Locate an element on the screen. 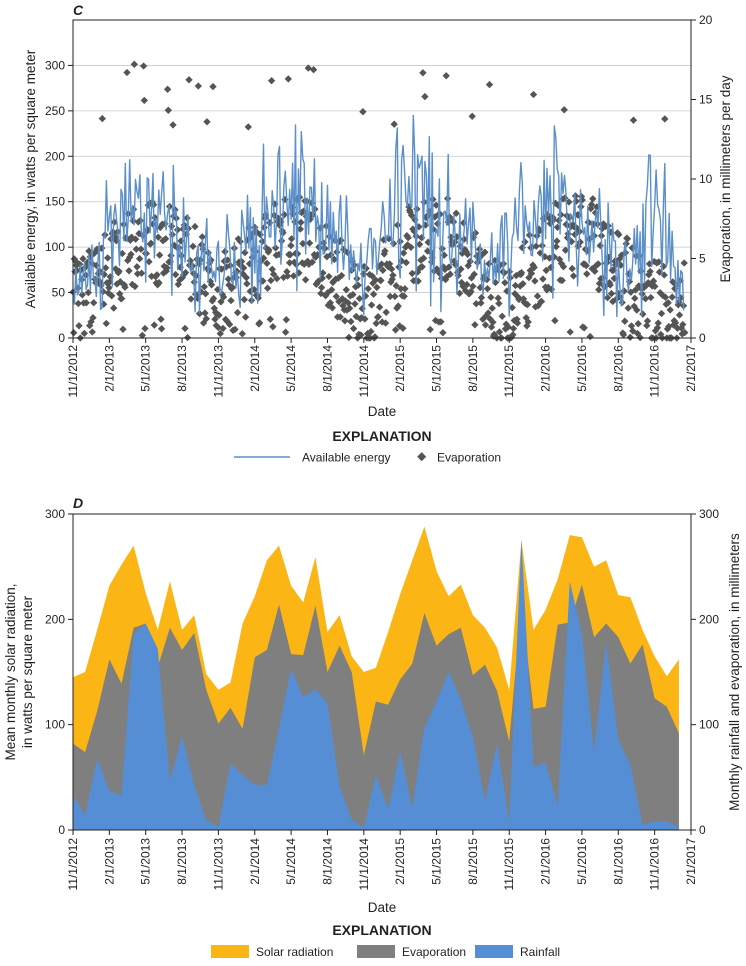  panel-c-explanation-title: EXPLANATION is located at coordinates (381, 436).